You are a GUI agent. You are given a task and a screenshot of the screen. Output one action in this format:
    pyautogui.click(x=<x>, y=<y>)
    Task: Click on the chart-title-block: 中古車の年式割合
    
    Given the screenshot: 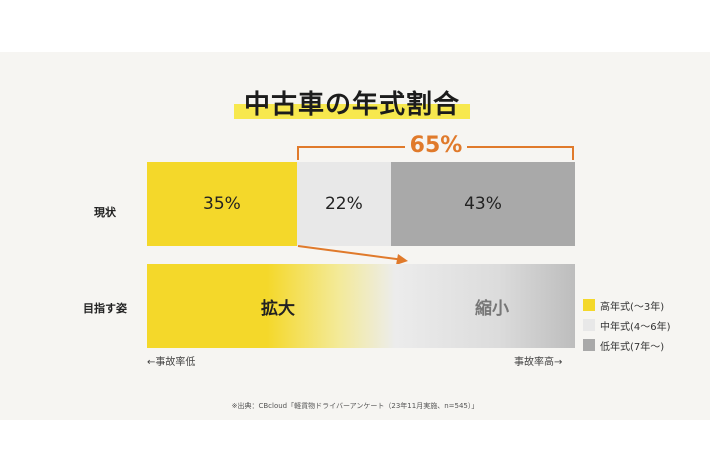 What is the action you would take?
    pyautogui.click(x=352, y=106)
    